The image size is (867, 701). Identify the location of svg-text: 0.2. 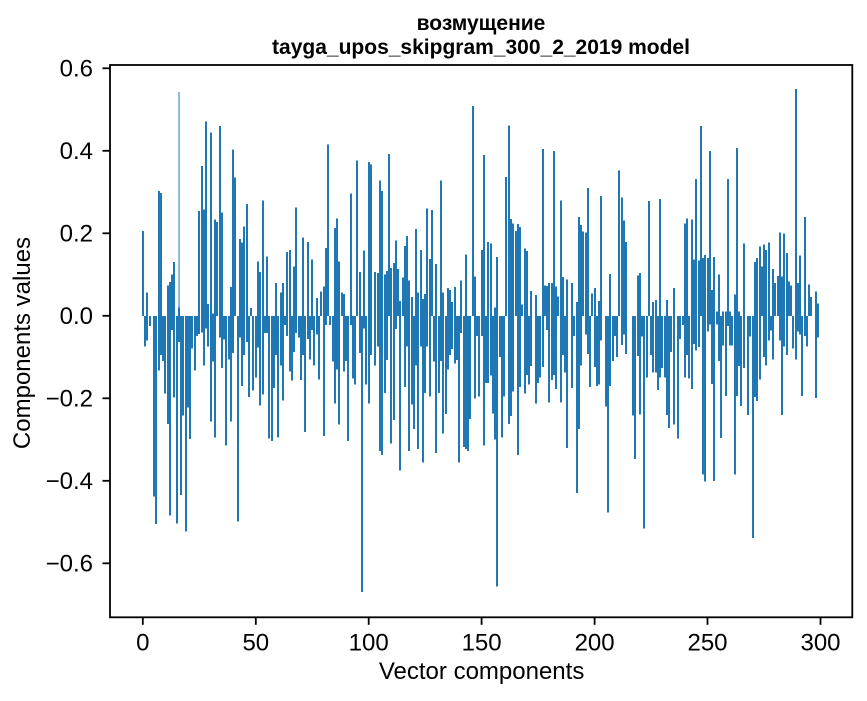
(76, 234).